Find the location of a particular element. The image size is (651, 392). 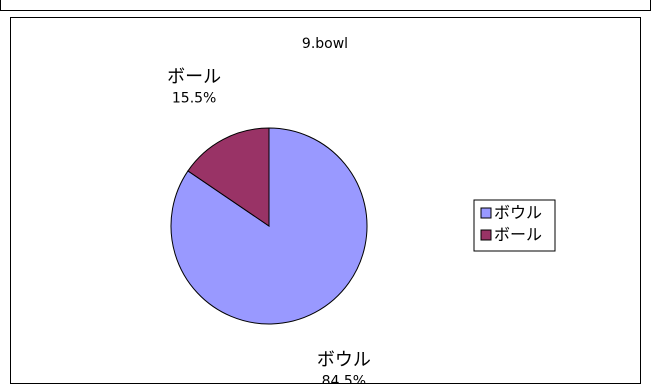

legend-label-1: ボウル is located at coordinates (518, 212).